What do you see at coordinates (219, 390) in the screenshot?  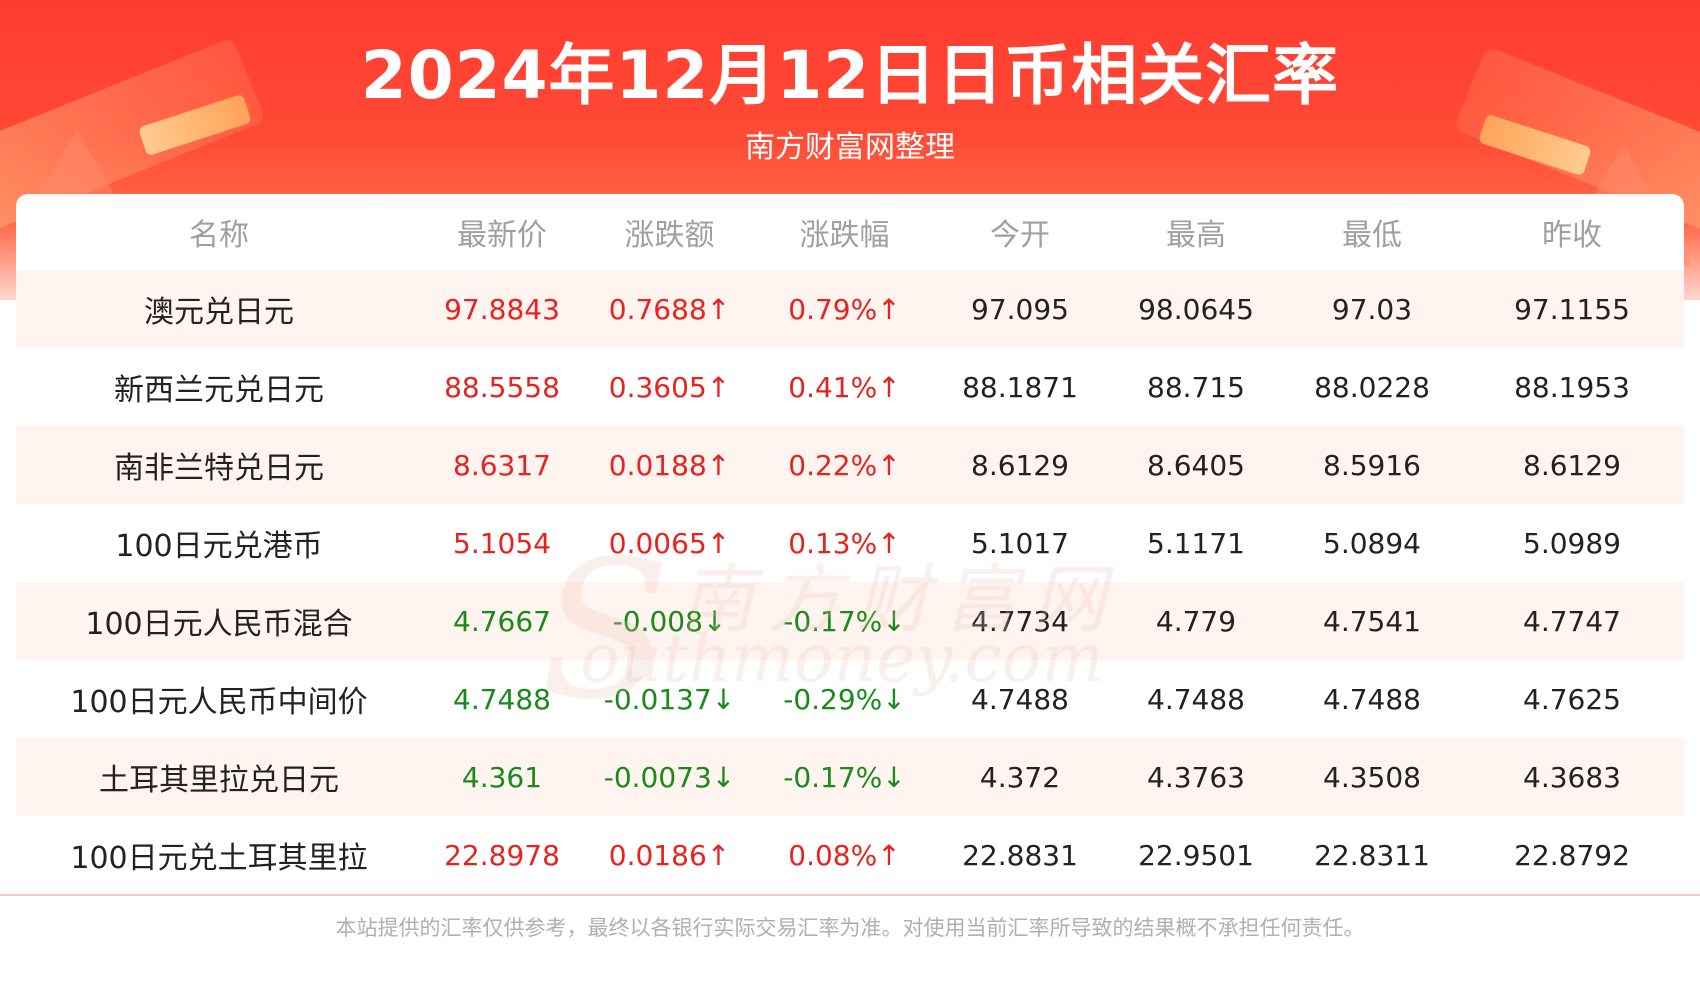 I see `currency-pair-name: 新西兰元兑日元` at bounding box center [219, 390].